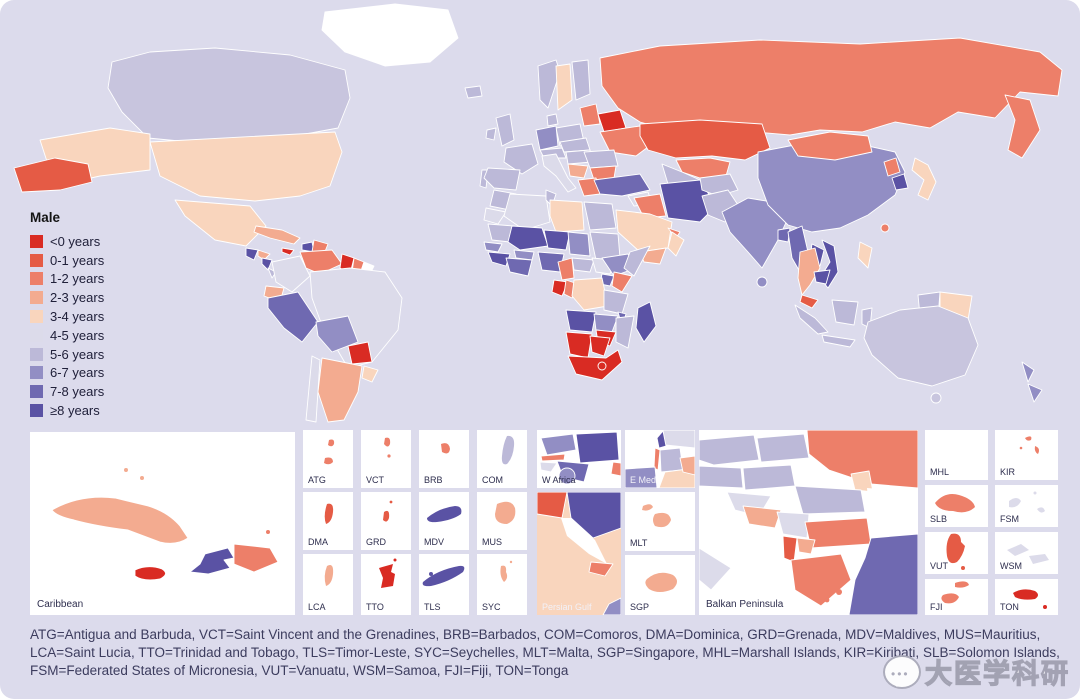 Image resolution: width=1080 pixels, height=699 pixels. What do you see at coordinates (246, 166) in the screenshot?
I see `country-usa` at bounding box center [246, 166].